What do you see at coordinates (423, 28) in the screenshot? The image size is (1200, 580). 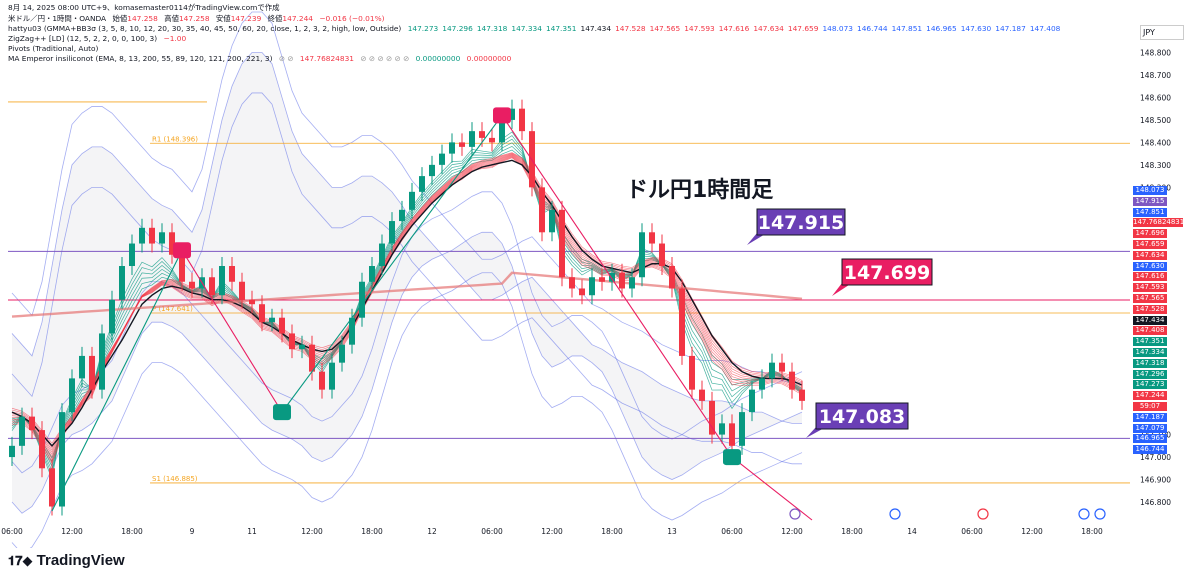 I see `gmma-value-green: 147.273` at bounding box center [423, 28].